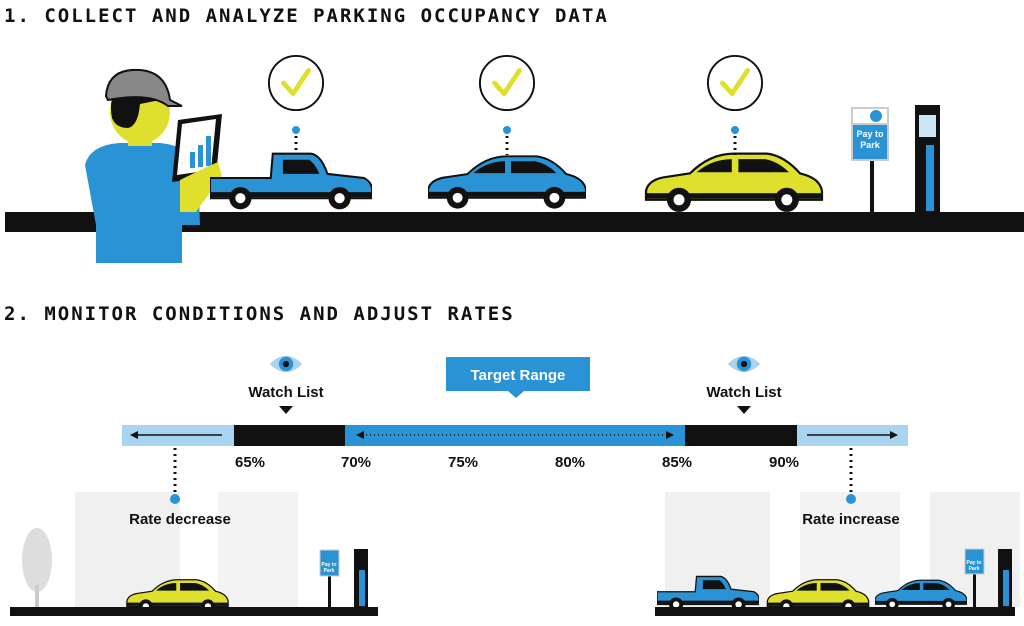 This screenshot has height=626, width=1024. I want to click on tree-trunk, so click(37, 596).